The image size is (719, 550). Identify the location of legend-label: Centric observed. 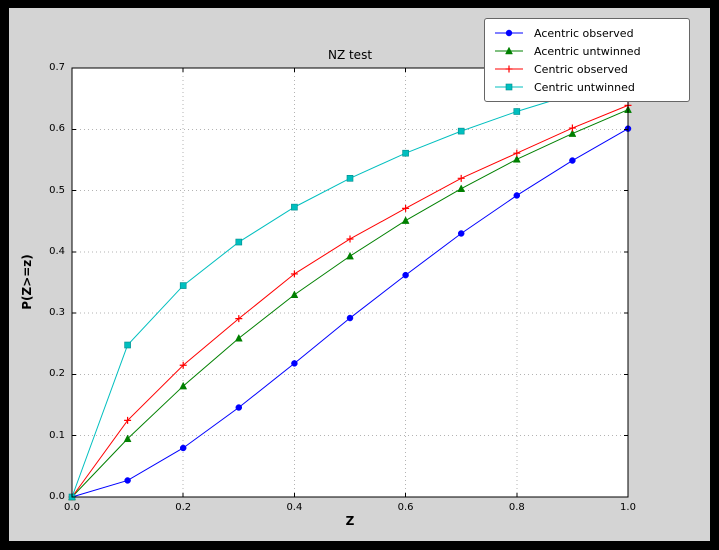
(581, 69).